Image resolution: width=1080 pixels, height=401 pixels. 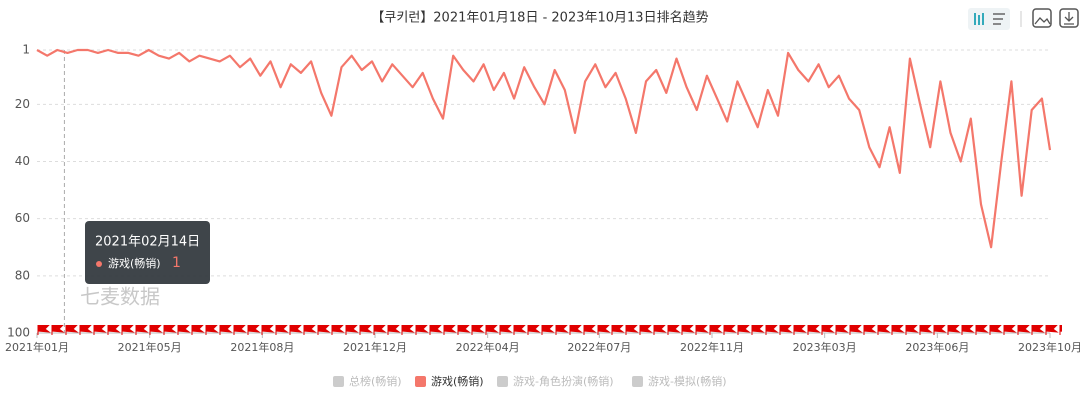 I want to click on x-tick-label: 2022年04月, so click(x=488, y=347).